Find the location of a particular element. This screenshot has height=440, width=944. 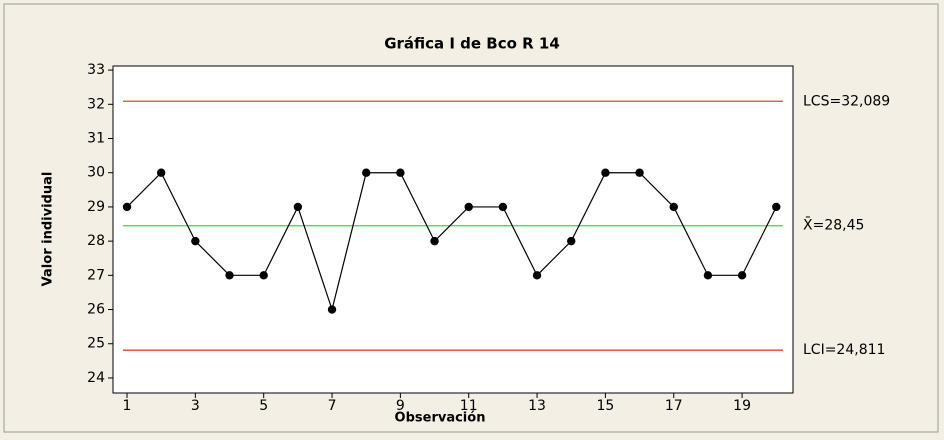

y-tick-label: 31 is located at coordinates (96, 139).